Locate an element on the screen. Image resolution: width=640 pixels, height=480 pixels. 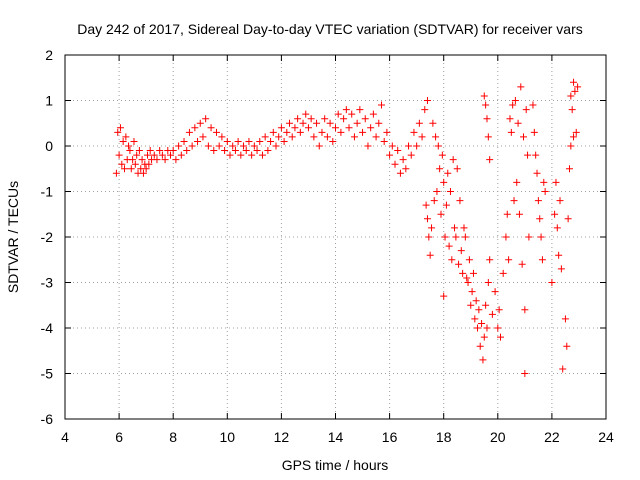
y-tick-label: -1 is located at coordinates (47, 192).